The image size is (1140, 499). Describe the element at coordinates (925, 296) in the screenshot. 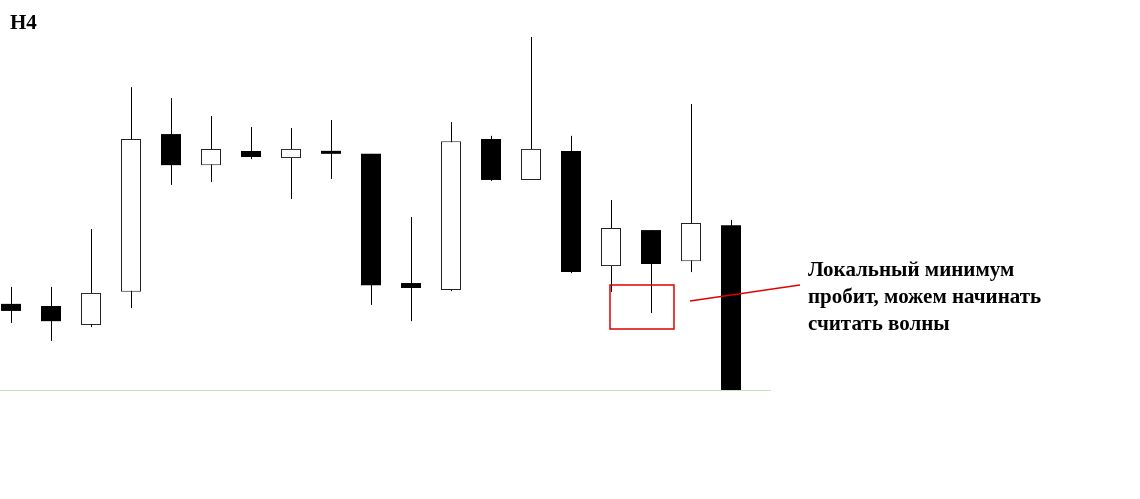

I see `text: Локальный минимум пробит, можем начинать считать волны` at that location.